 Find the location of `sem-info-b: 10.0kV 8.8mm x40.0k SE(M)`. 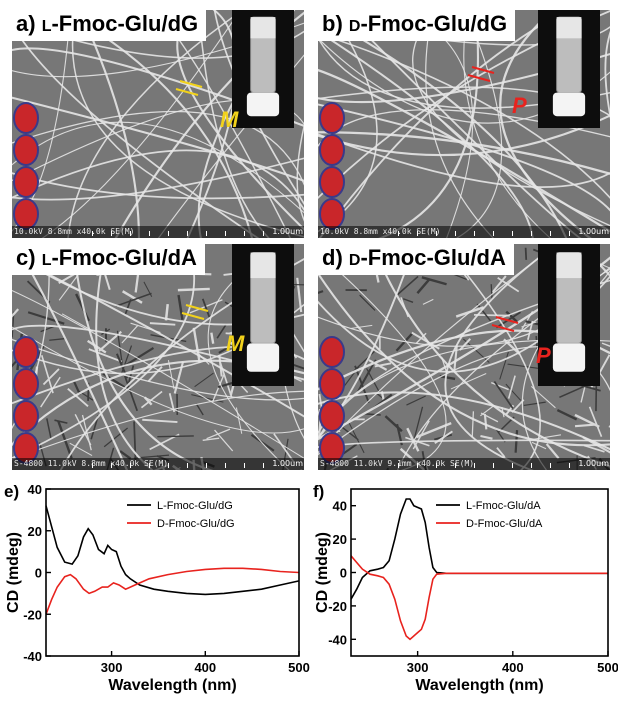

sem-info-b: 10.0kV 8.8mm x40.0k SE(M) is located at coordinates (380, 231).